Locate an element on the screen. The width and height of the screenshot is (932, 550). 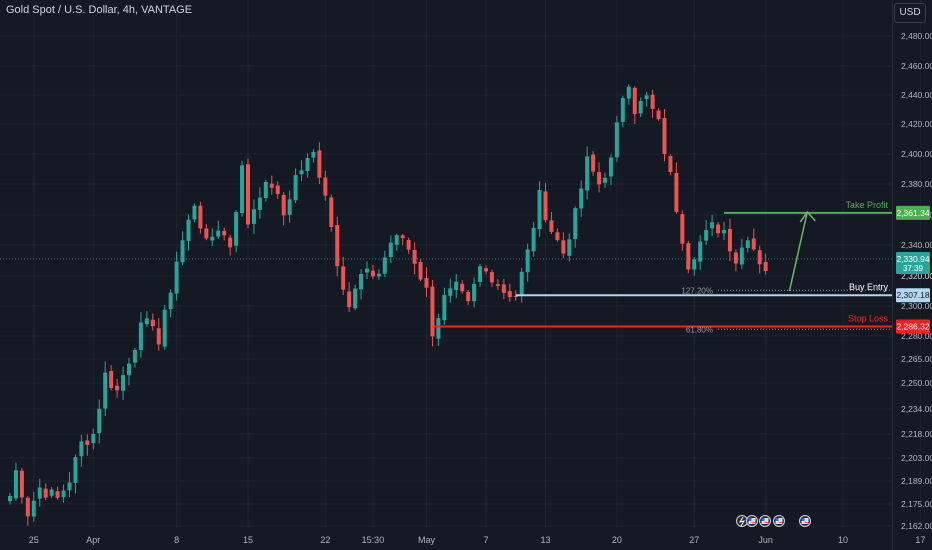
lightning-event-icon is located at coordinates (742, 521).